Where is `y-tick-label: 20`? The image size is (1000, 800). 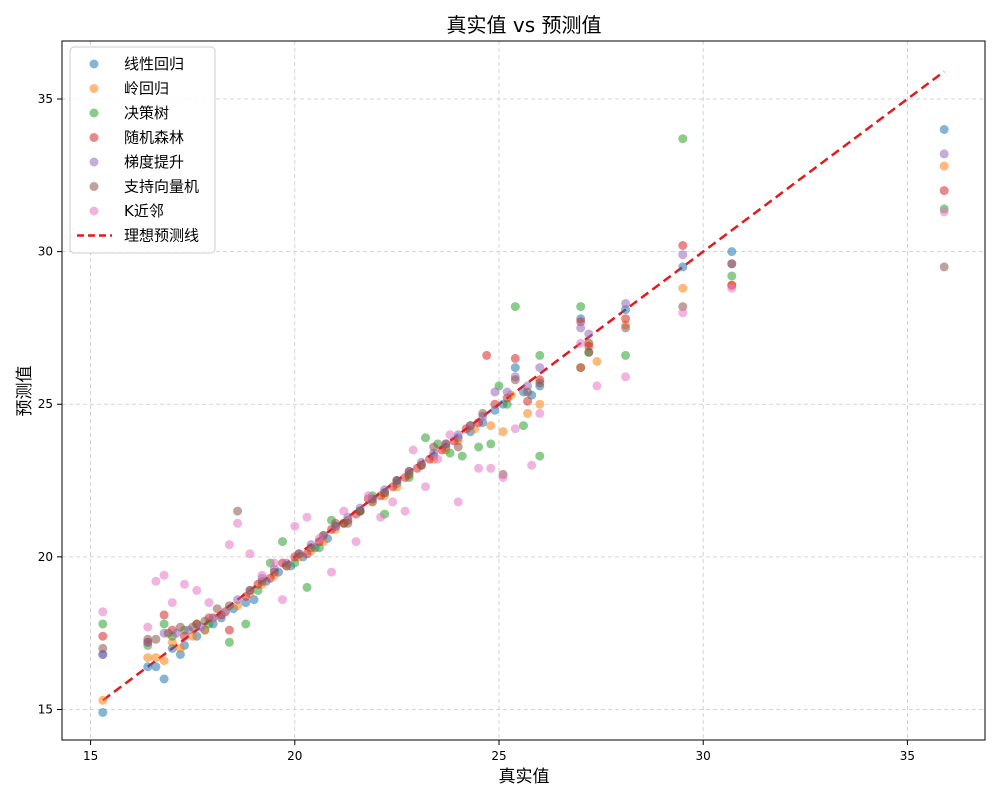 y-tick-label: 20 is located at coordinates (45, 557).